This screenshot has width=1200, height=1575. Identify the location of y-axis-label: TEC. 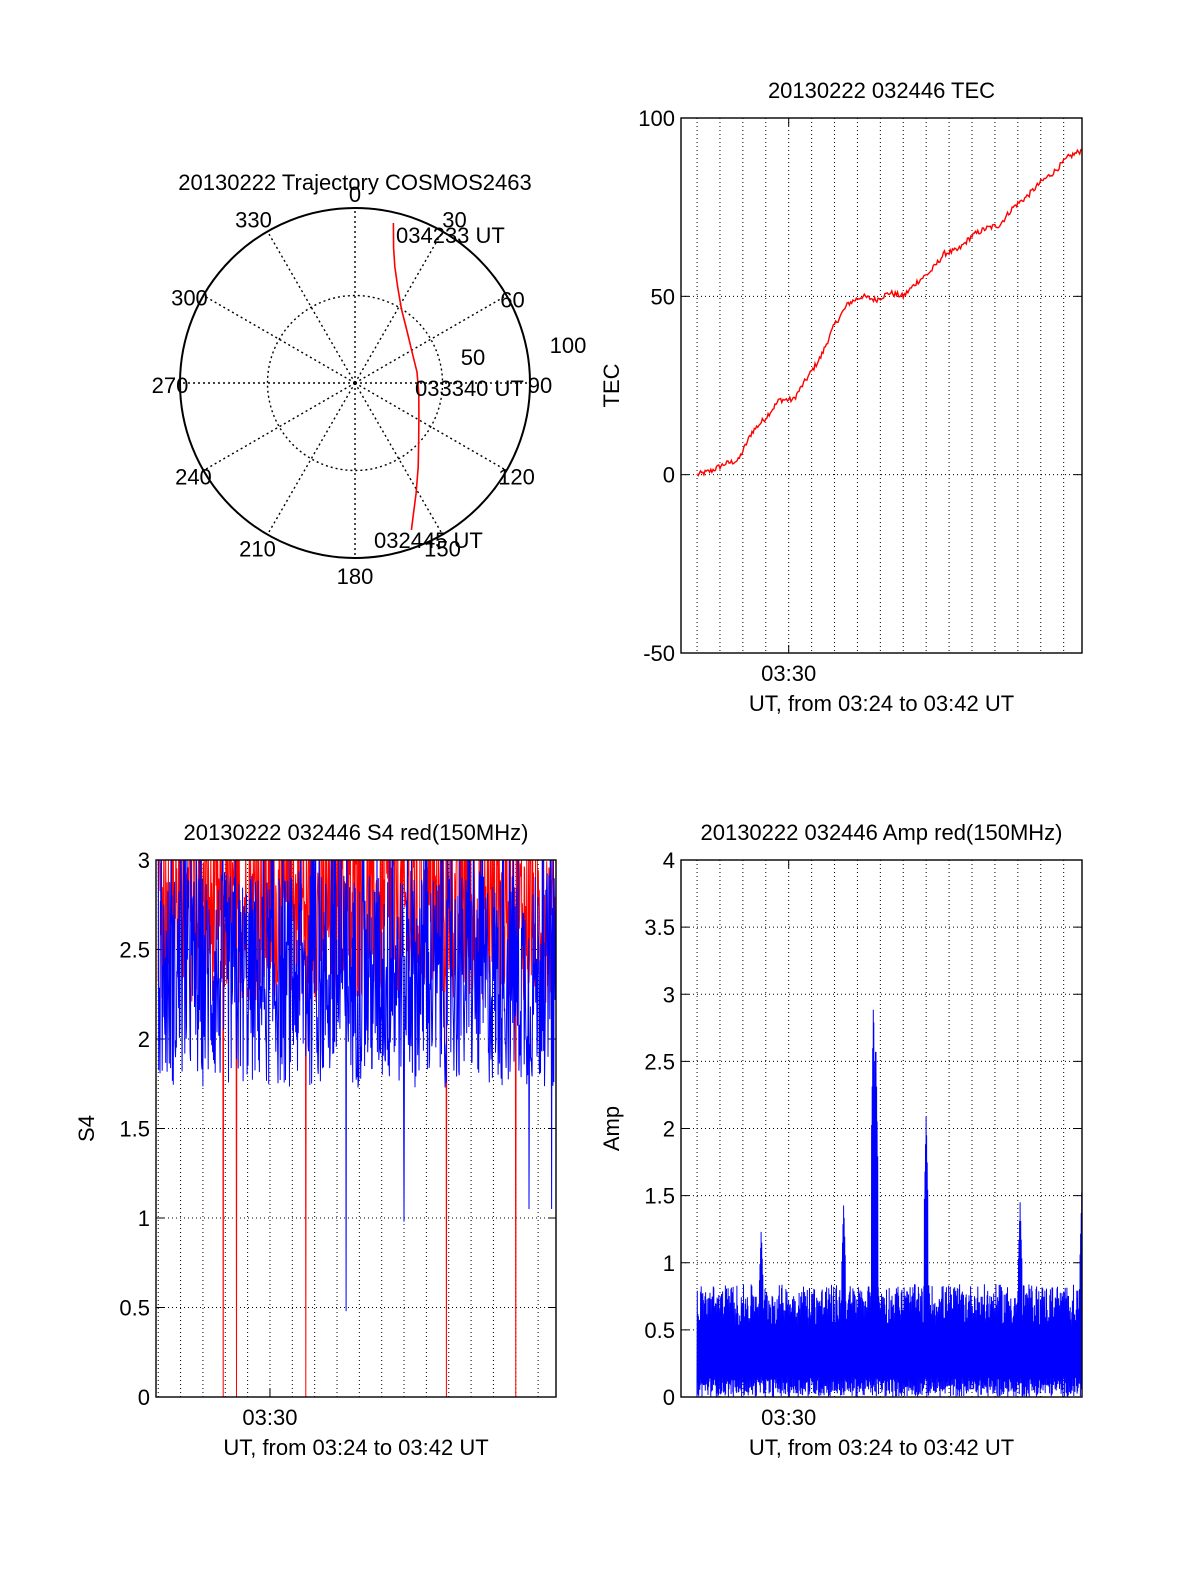
(611, 385).